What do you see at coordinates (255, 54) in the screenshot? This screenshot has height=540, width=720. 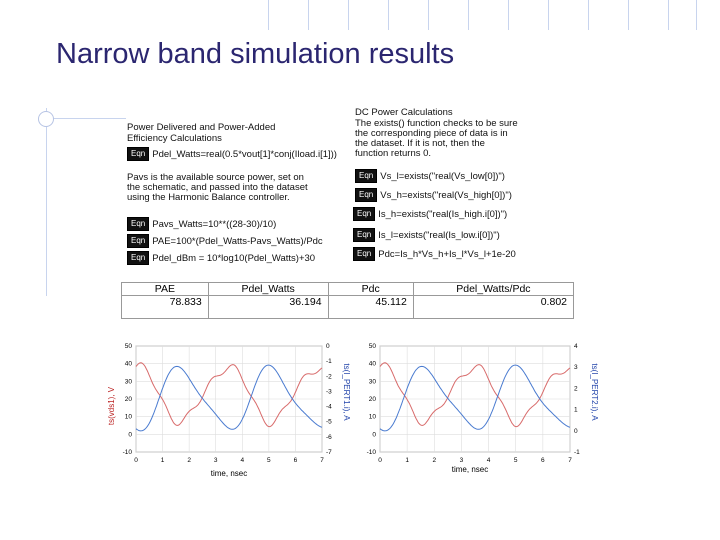 I see `slide-title: Narrow band simulation results` at bounding box center [255, 54].